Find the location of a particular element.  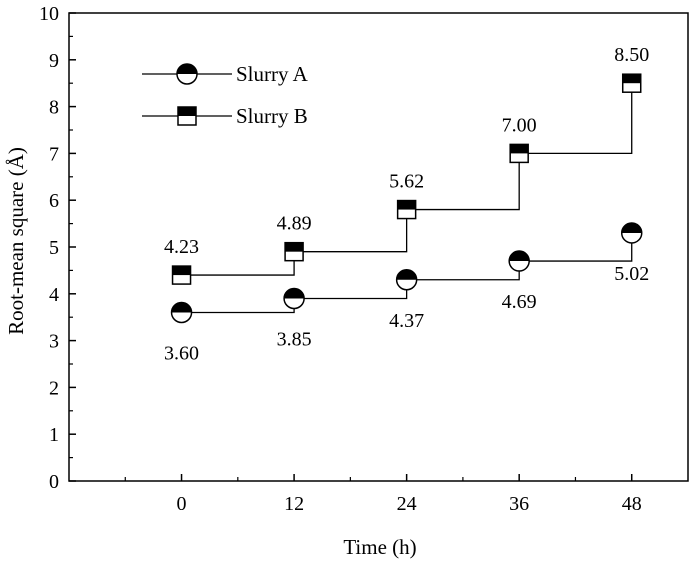

data-label: 5.02 is located at coordinates (631, 274).